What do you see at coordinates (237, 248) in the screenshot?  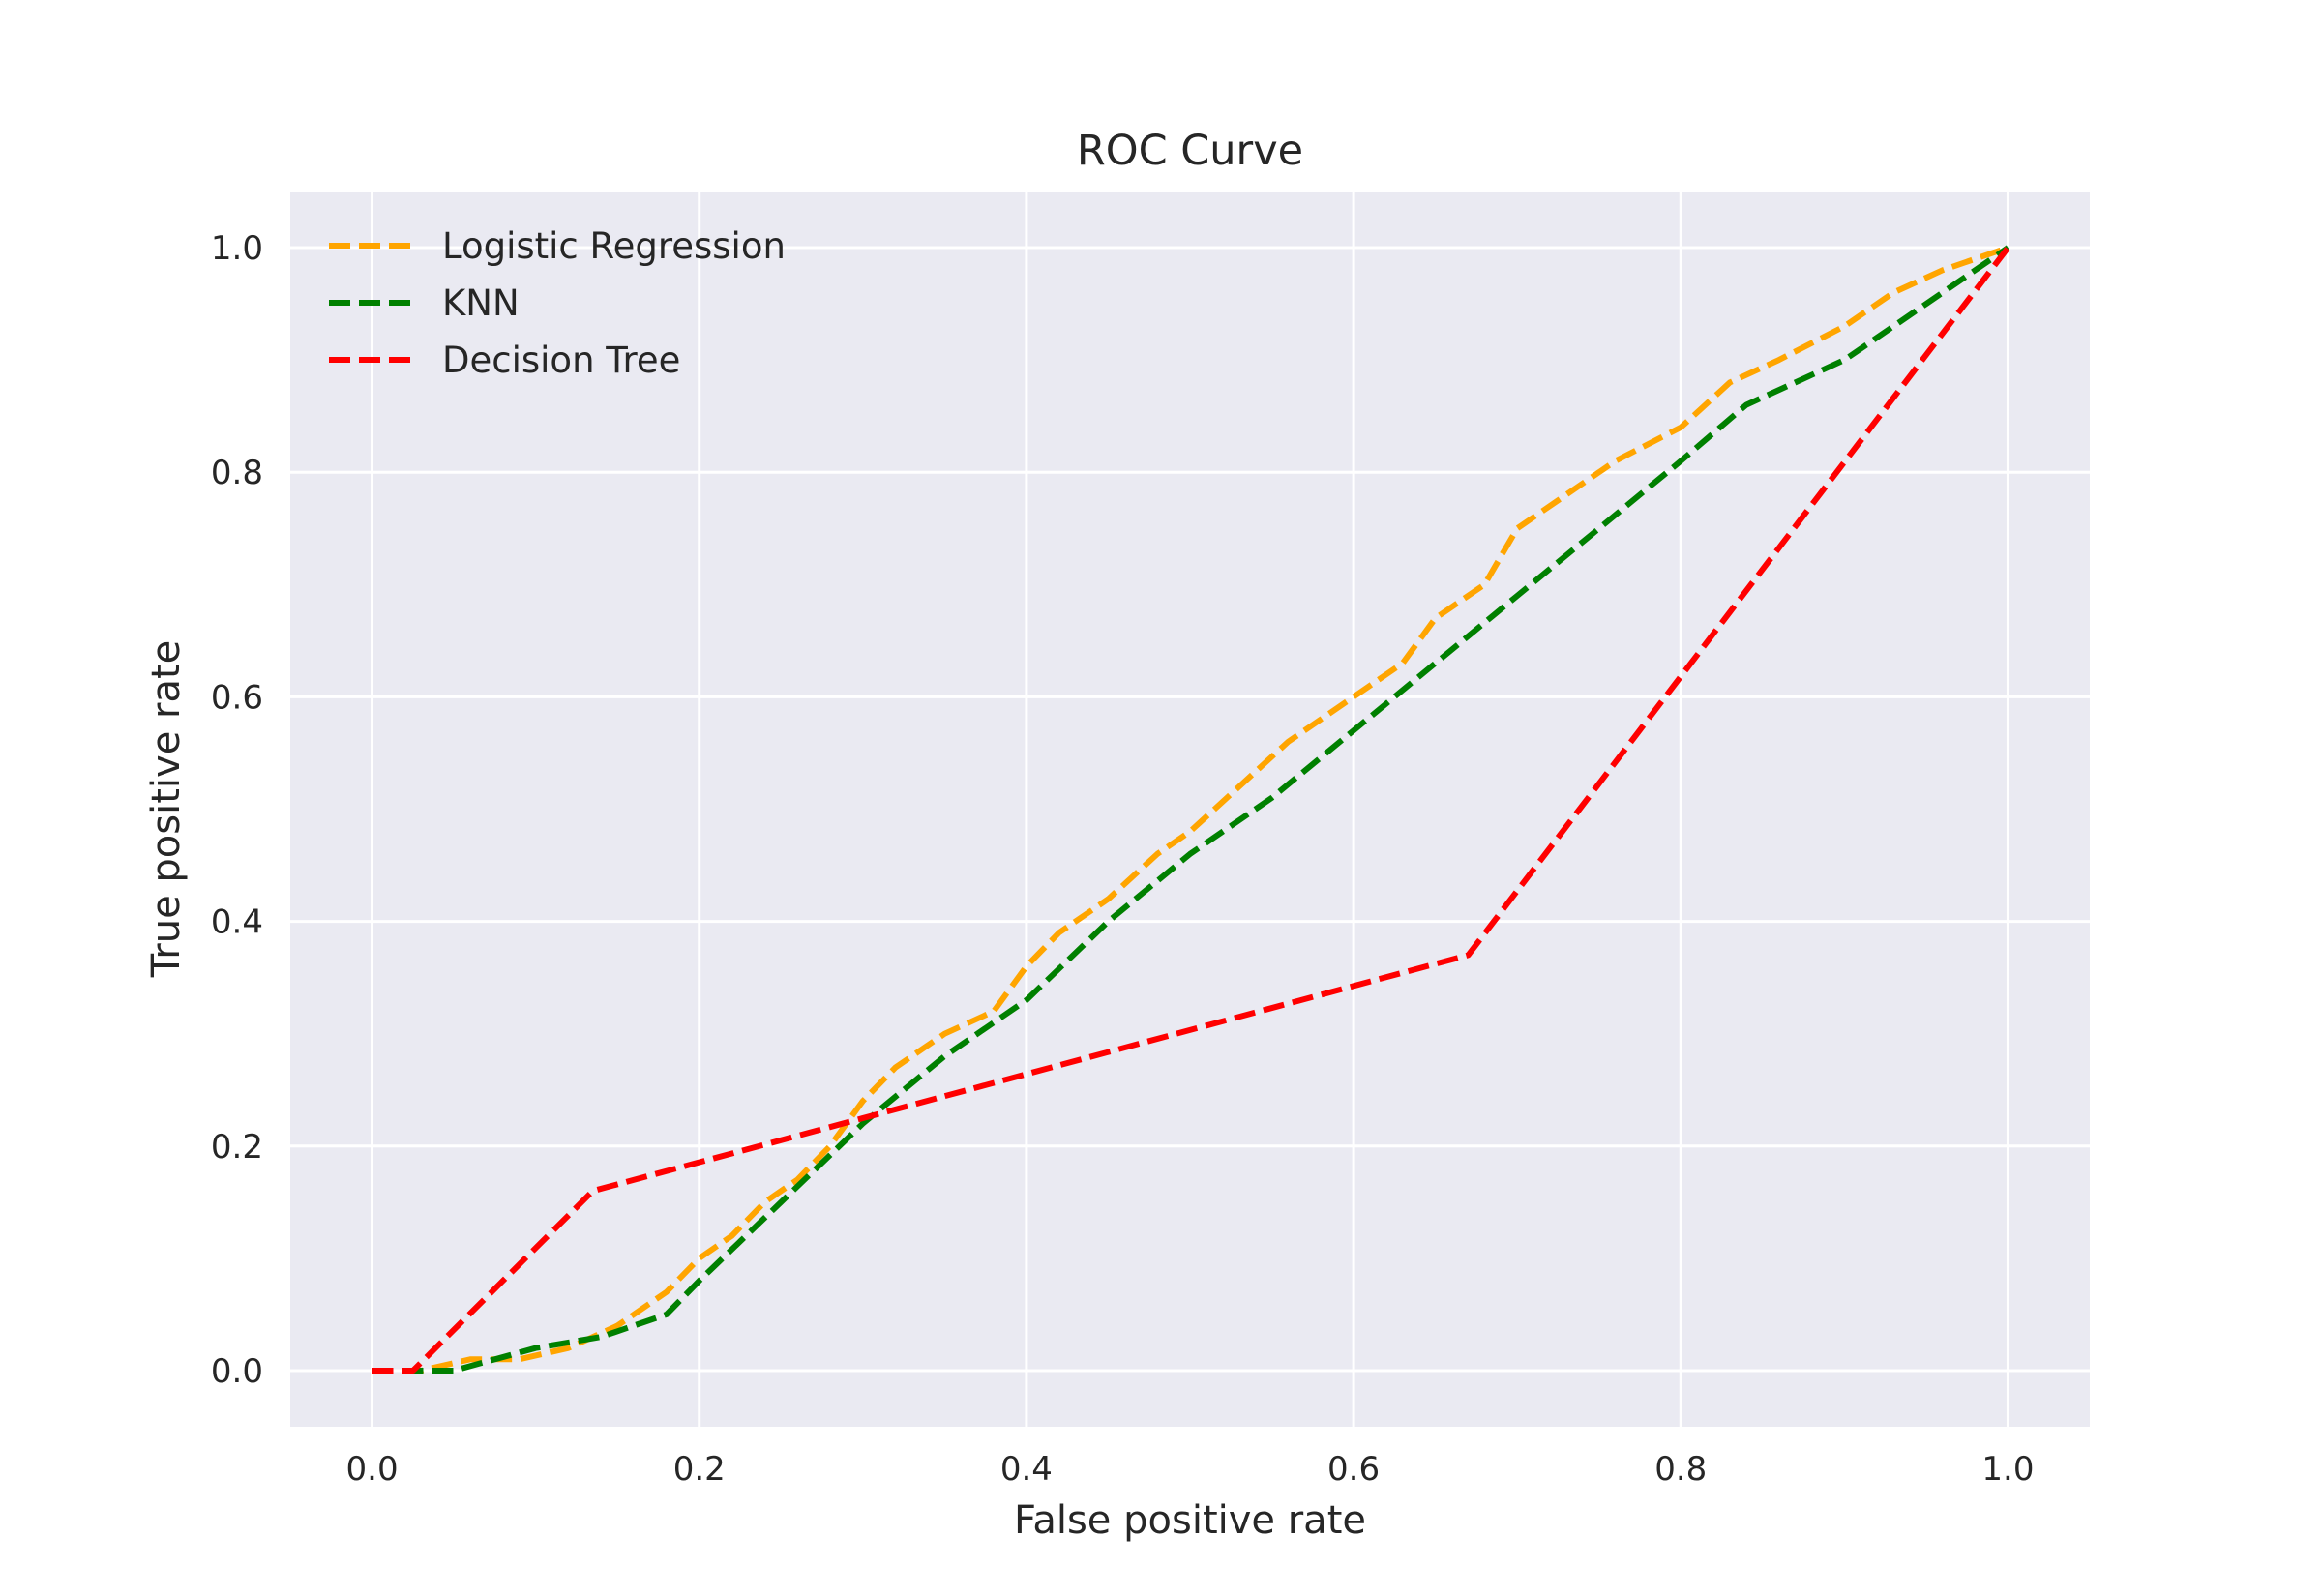 I see `y-tick-label: 1.0` at bounding box center [237, 248].